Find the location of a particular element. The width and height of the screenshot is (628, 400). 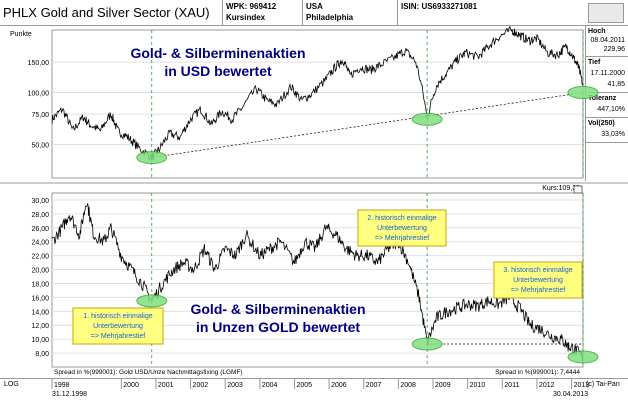

x-tick-label: 2008 is located at coordinates (408, 385).